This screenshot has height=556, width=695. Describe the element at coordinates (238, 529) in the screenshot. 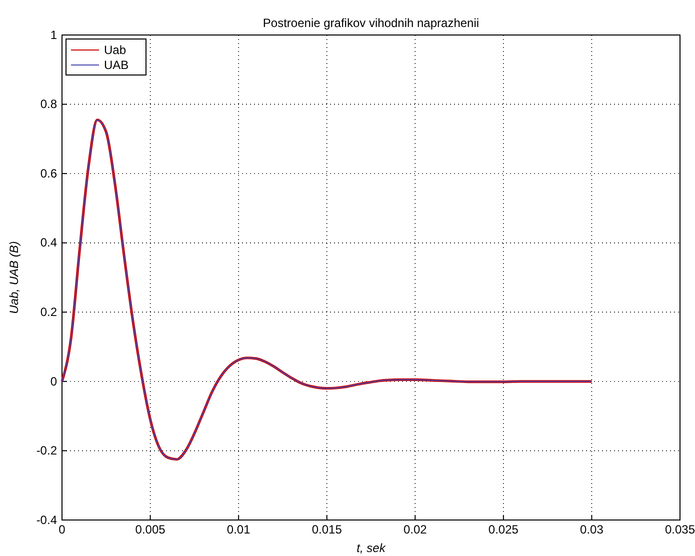

I see `x-tick-label: 0.01` at that location.